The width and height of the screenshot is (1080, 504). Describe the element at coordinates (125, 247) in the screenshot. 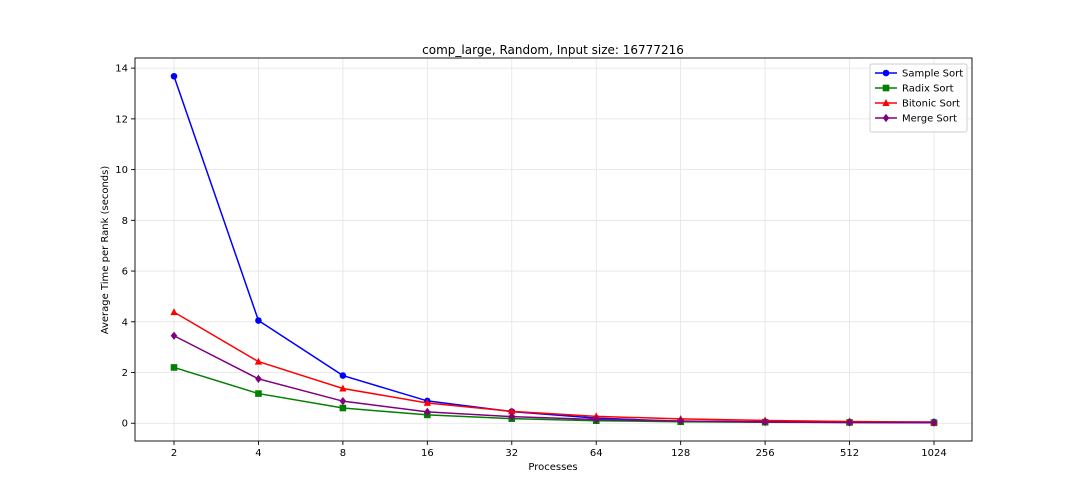

I see `y-axis: 0 2 4 6 8 10 12 14` at that location.